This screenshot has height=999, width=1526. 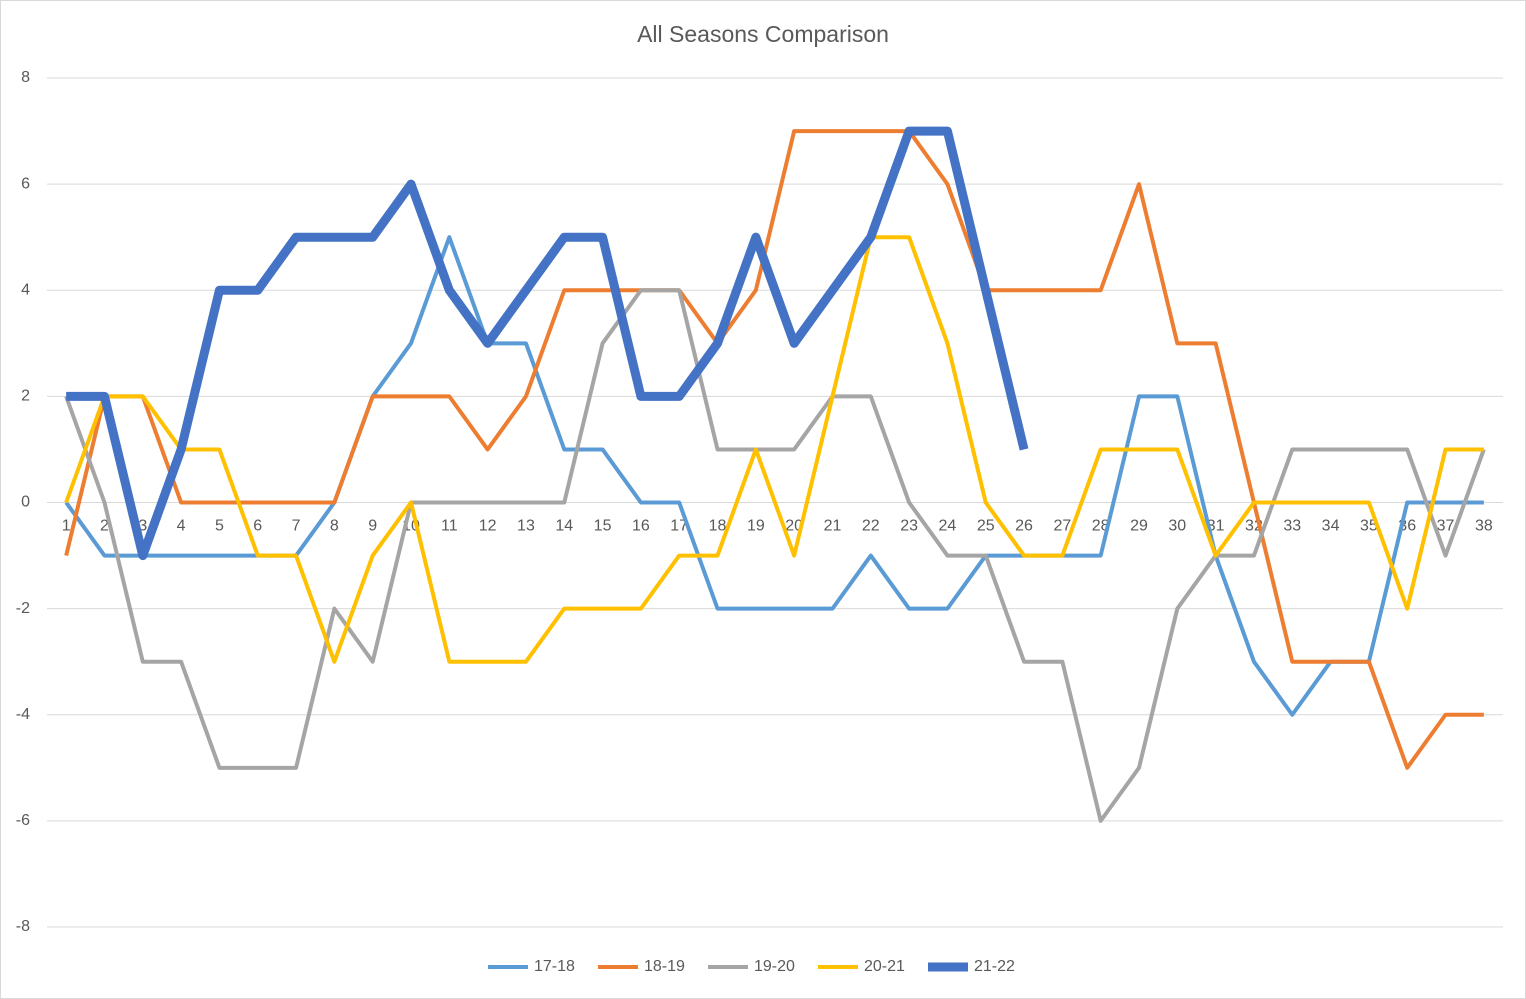 What do you see at coordinates (25, 502) in the screenshot?
I see `y-tick-label: 0` at bounding box center [25, 502].